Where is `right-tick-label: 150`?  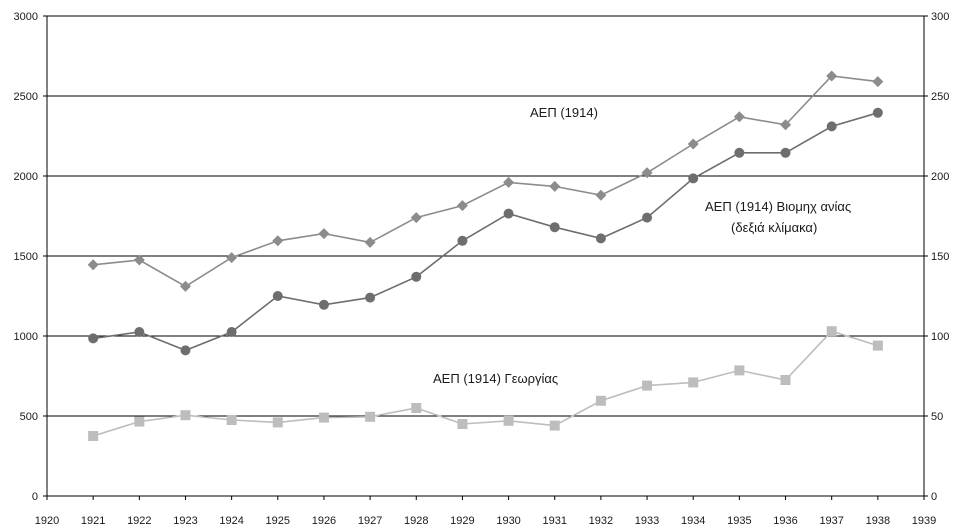 right-tick-label: 150 is located at coordinates (940, 257).